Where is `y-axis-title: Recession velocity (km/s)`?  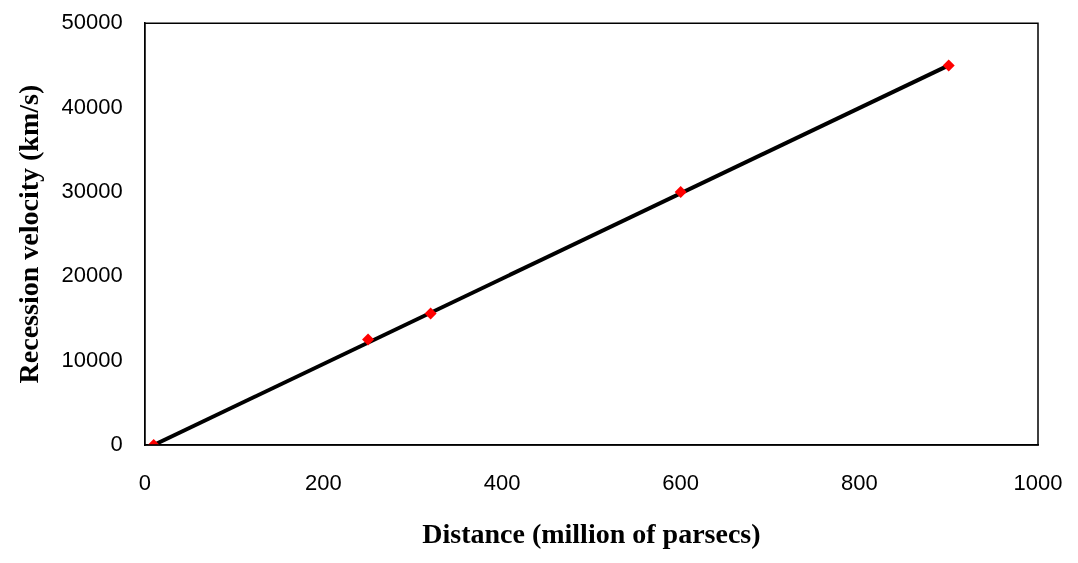 y-axis-title: Recession velocity (km/s) is located at coordinates (29, 234).